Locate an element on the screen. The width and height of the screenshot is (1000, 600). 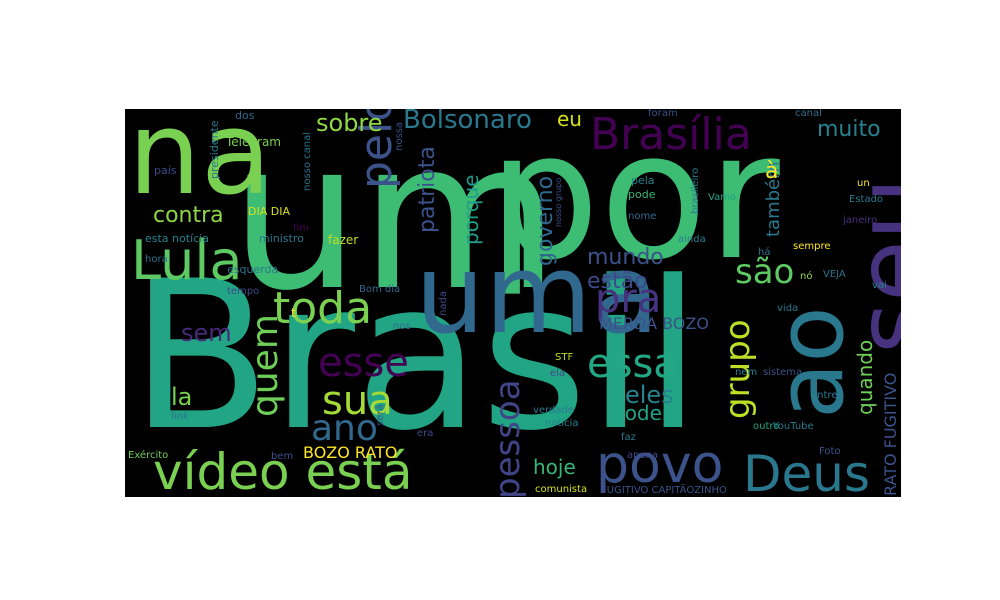
word-nome: nome is located at coordinates (642, 217).